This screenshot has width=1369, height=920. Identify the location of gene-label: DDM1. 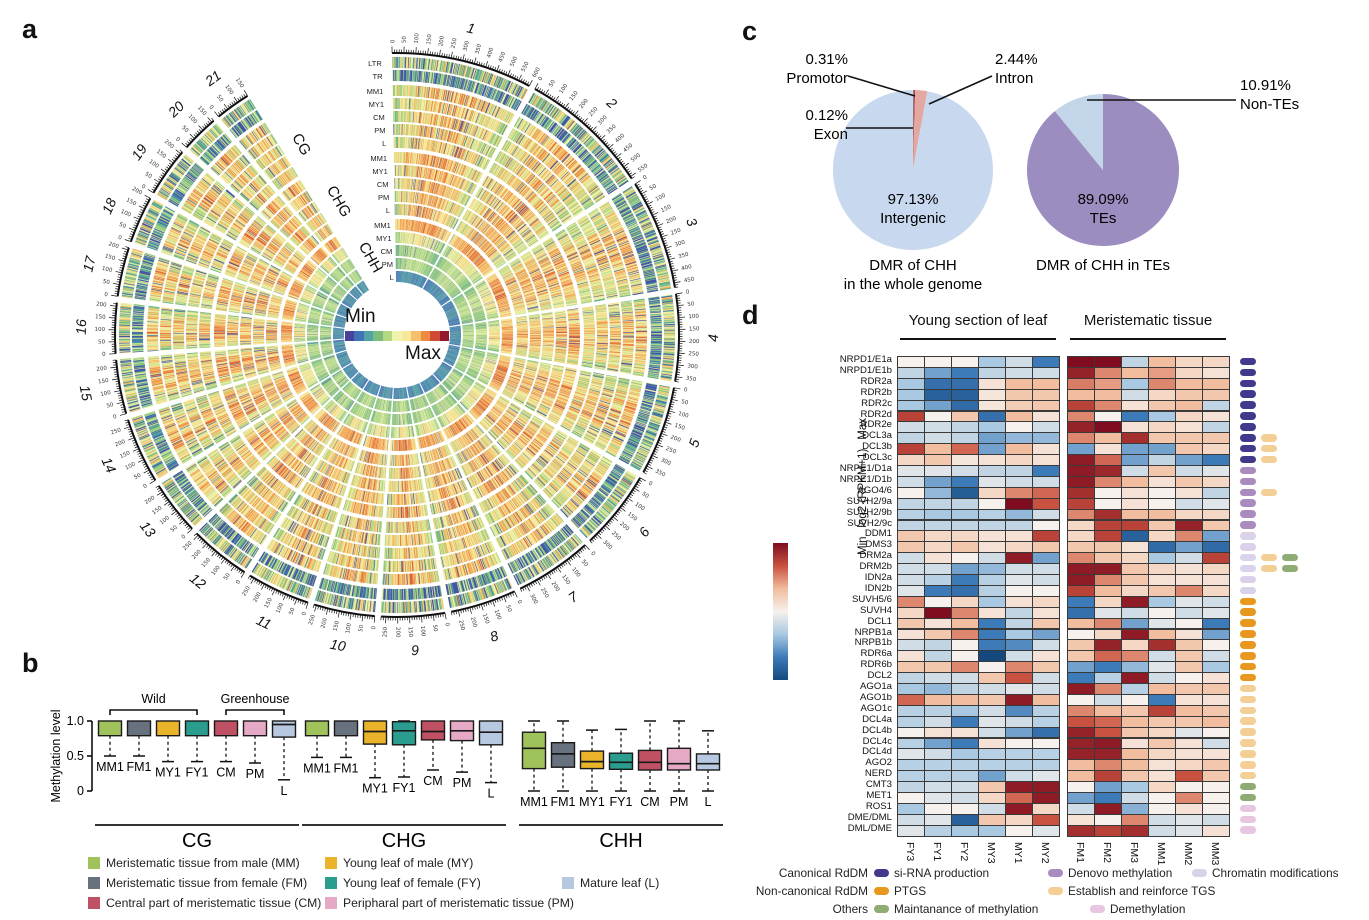
(878, 534).